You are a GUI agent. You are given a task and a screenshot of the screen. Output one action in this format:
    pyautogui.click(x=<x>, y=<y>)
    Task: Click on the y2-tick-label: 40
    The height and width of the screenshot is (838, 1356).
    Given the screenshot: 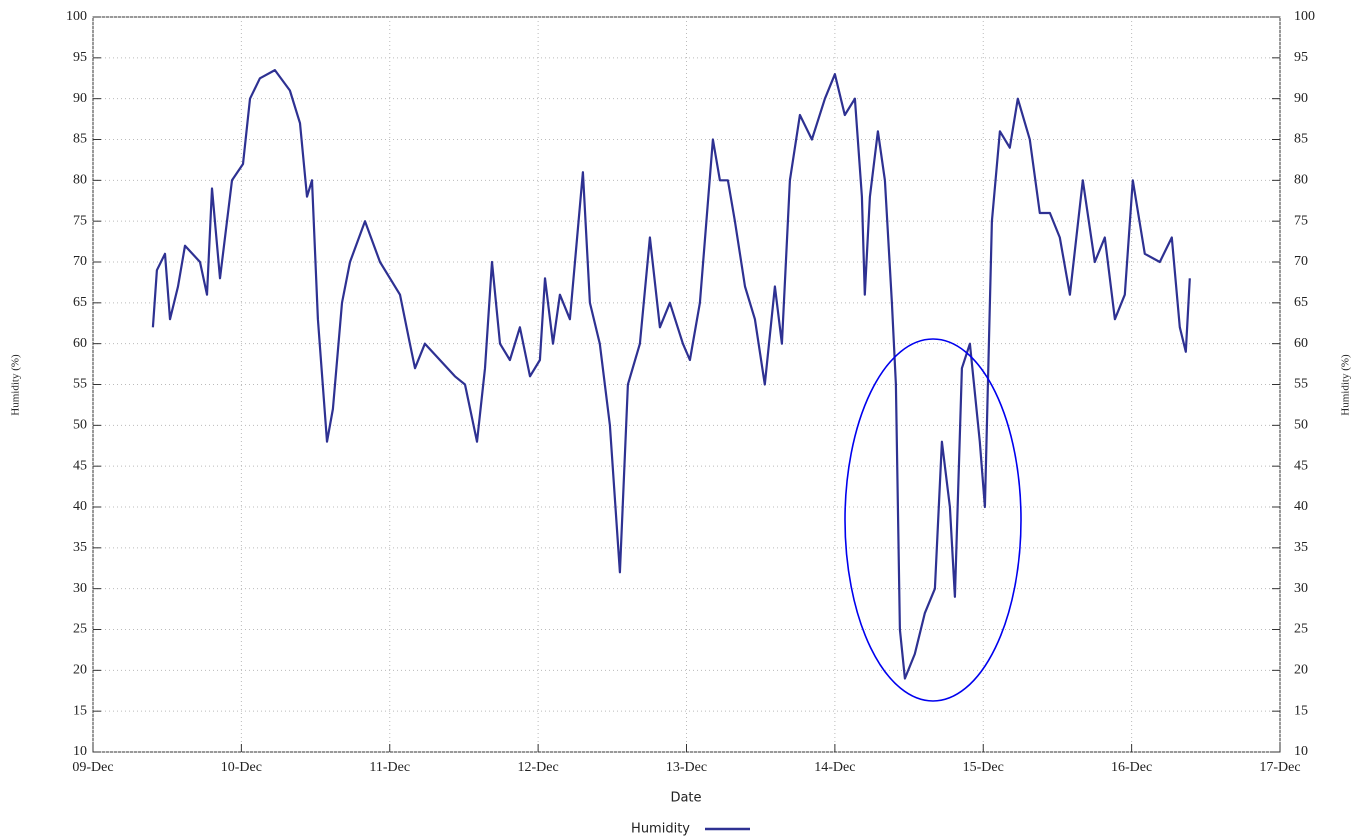 What is the action you would take?
    pyautogui.click(x=1301, y=506)
    